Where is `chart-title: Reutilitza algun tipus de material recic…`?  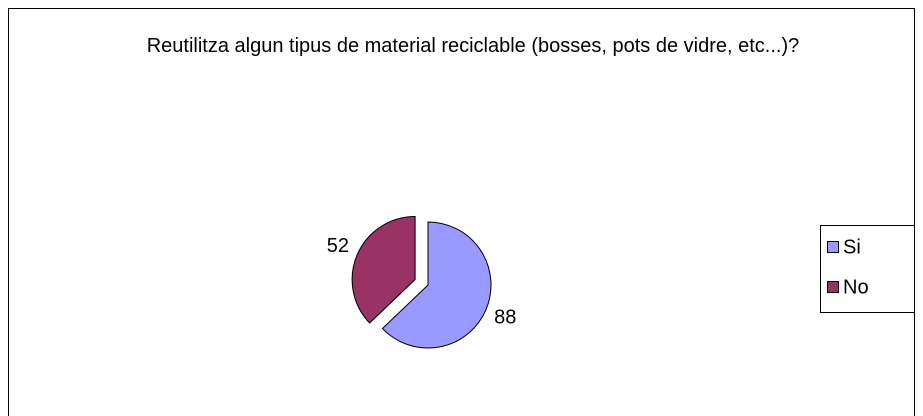 chart-title: Reutilitza algun tipus de material recic… is located at coordinates (473, 46).